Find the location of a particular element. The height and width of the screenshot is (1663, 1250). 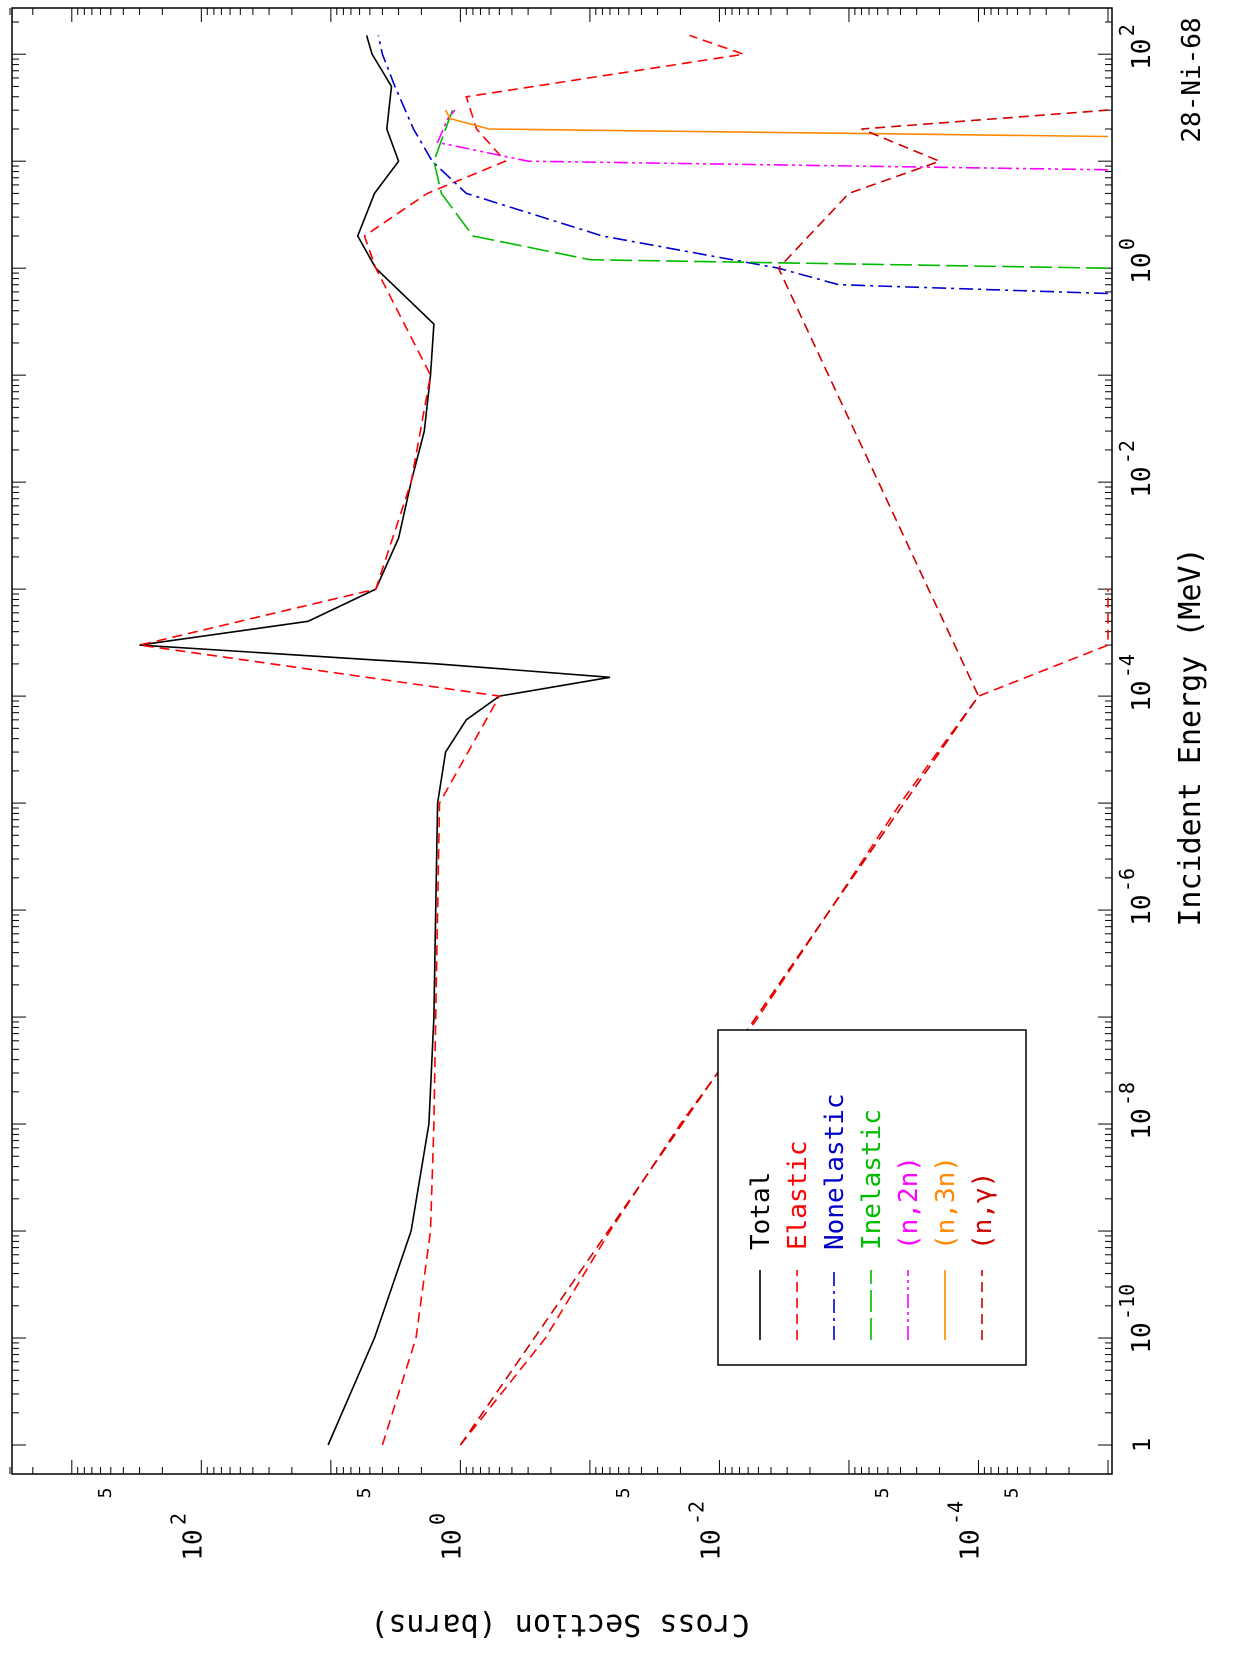

chart-title: 28-Ni-68 is located at coordinates (1192, 79).